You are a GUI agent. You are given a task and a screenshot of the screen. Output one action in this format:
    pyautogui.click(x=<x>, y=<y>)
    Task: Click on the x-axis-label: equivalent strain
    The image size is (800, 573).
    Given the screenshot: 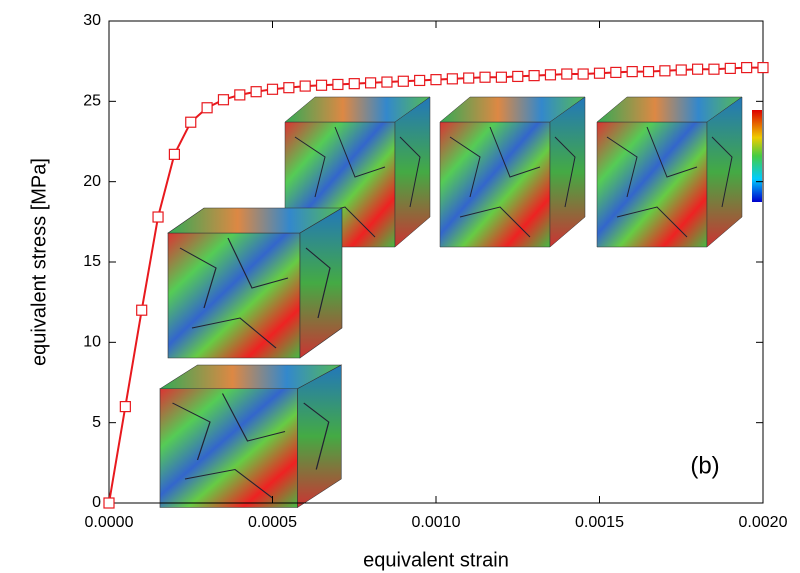 What is the action you would take?
    pyautogui.click(x=436, y=560)
    